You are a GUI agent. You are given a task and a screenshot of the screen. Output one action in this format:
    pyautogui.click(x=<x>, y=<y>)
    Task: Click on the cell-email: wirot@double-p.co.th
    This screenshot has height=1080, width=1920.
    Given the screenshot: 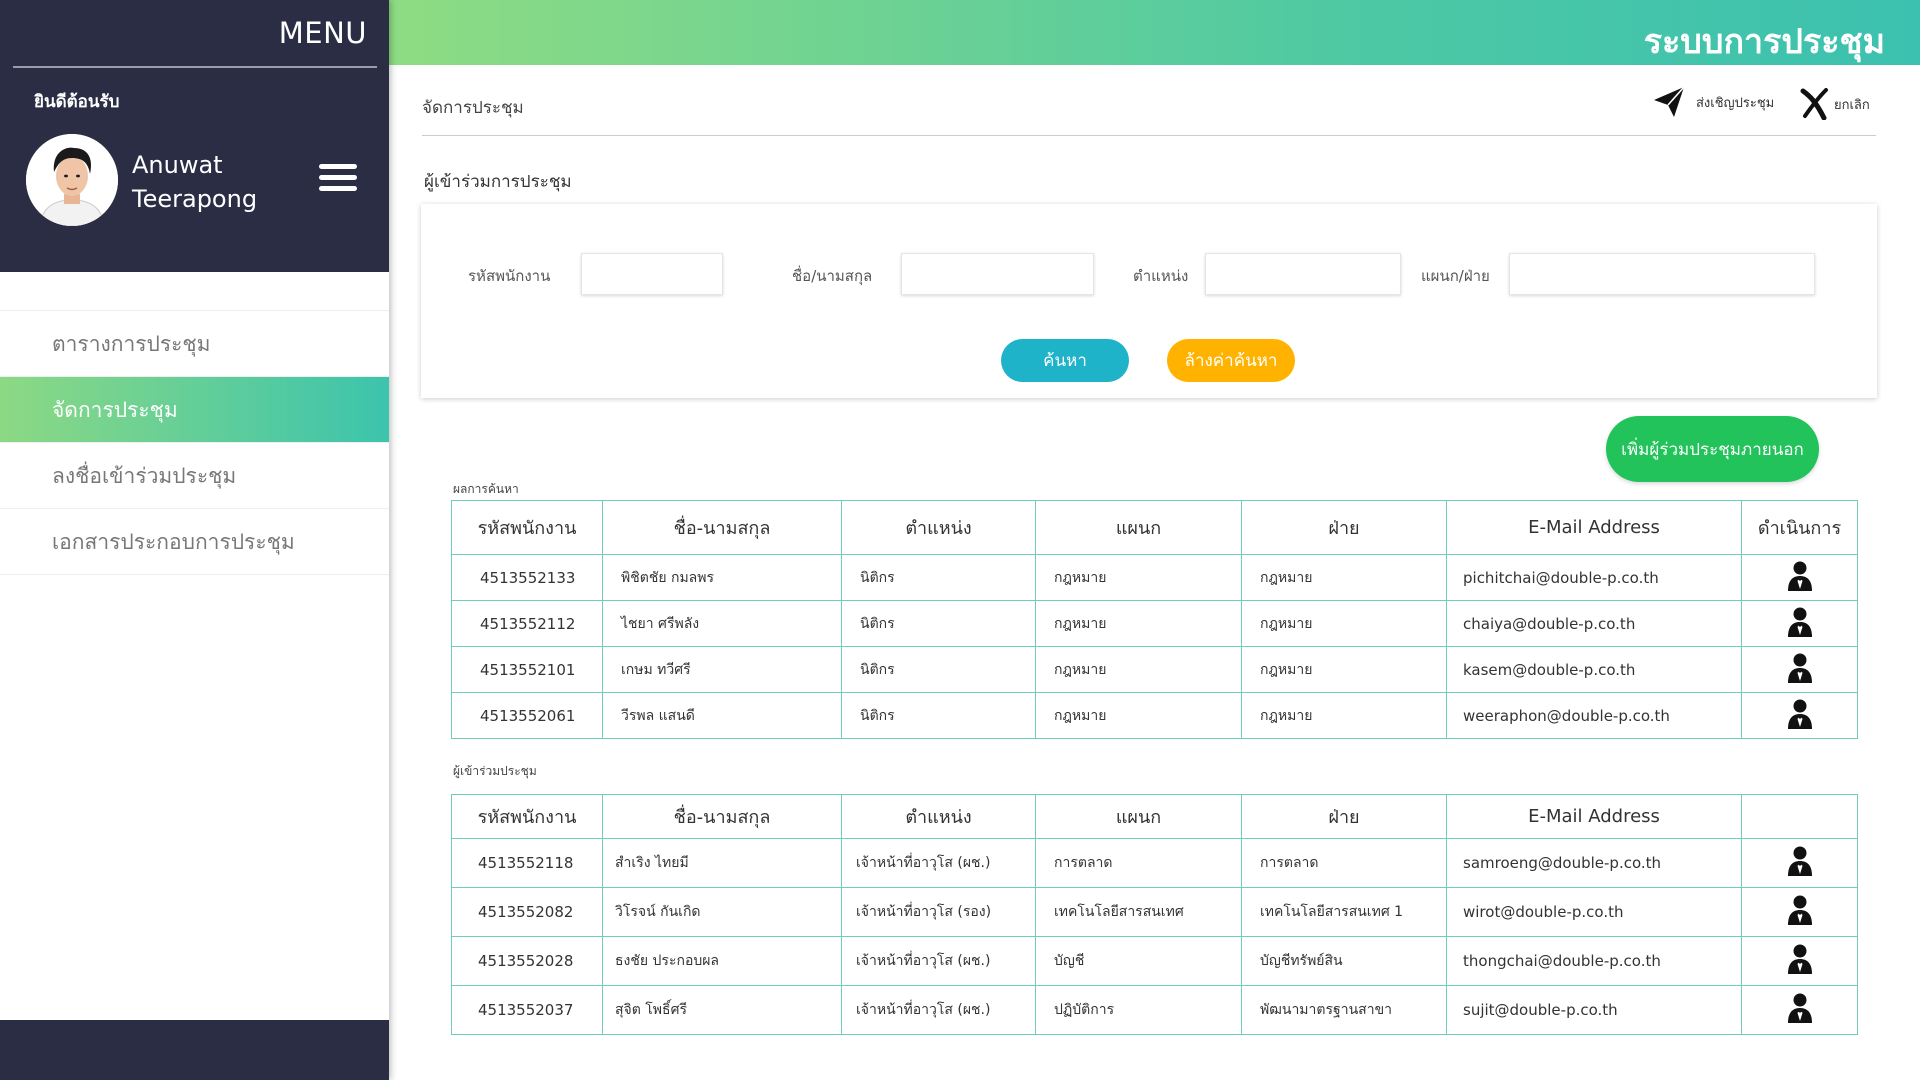 What is the action you would take?
    pyautogui.click(x=1594, y=912)
    